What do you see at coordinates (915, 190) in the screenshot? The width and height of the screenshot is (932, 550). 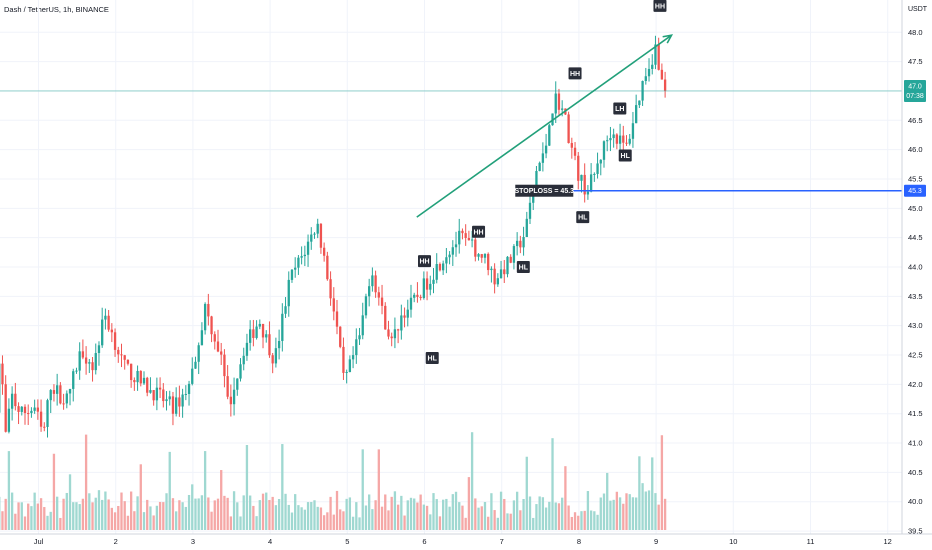 I see `stoploss-price-tag` at bounding box center [915, 190].